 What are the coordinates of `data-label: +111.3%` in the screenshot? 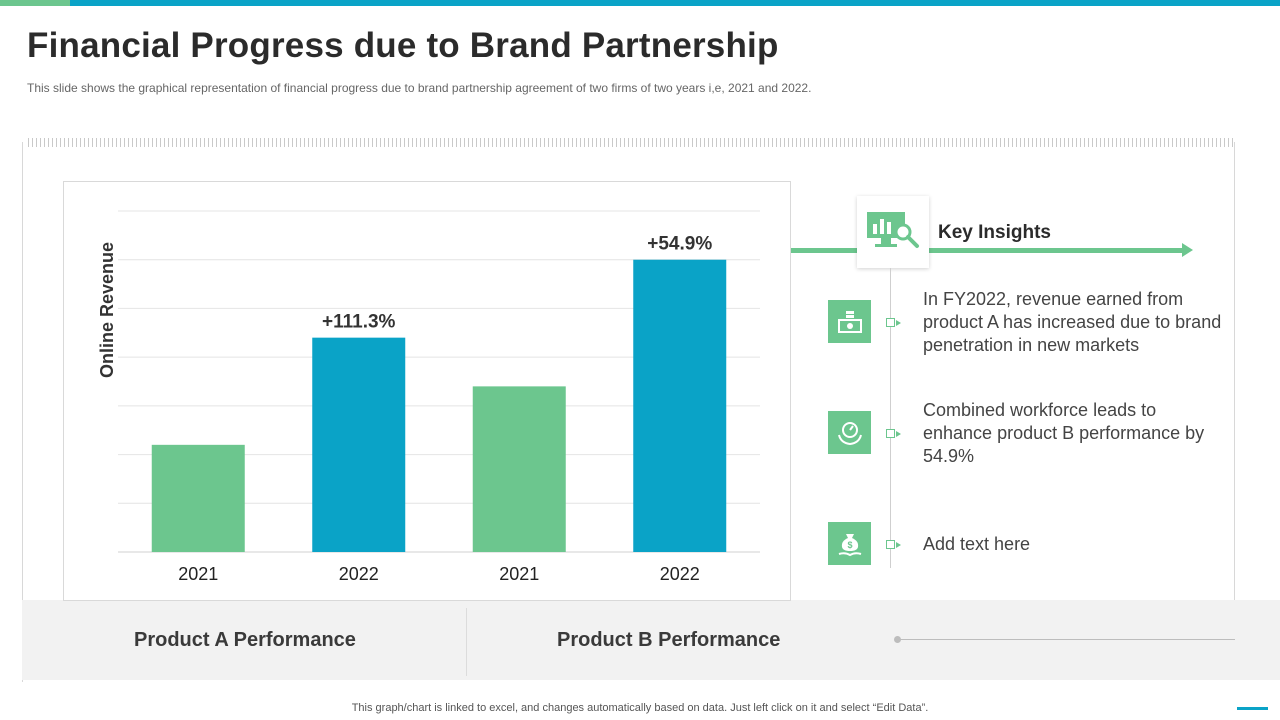 It's located at (359, 322).